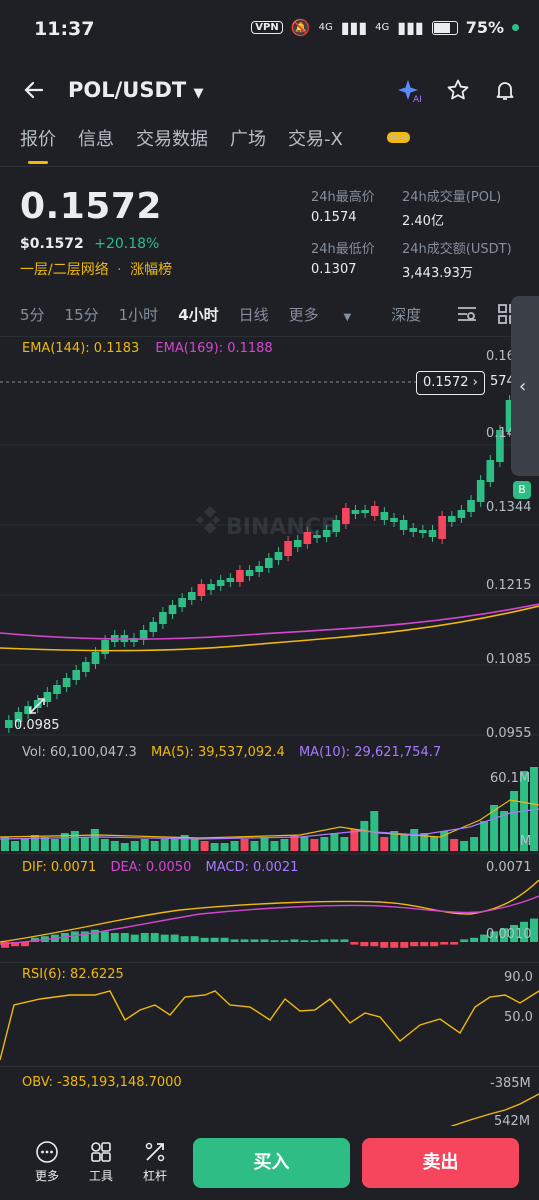 The width and height of the screenshot is (539, 1200). What do you see at coordinates (102, 1082) in the screenshot?
I see `obv-legend: OBV: -385,193,148.7000` at bounding box center [102, 1082].